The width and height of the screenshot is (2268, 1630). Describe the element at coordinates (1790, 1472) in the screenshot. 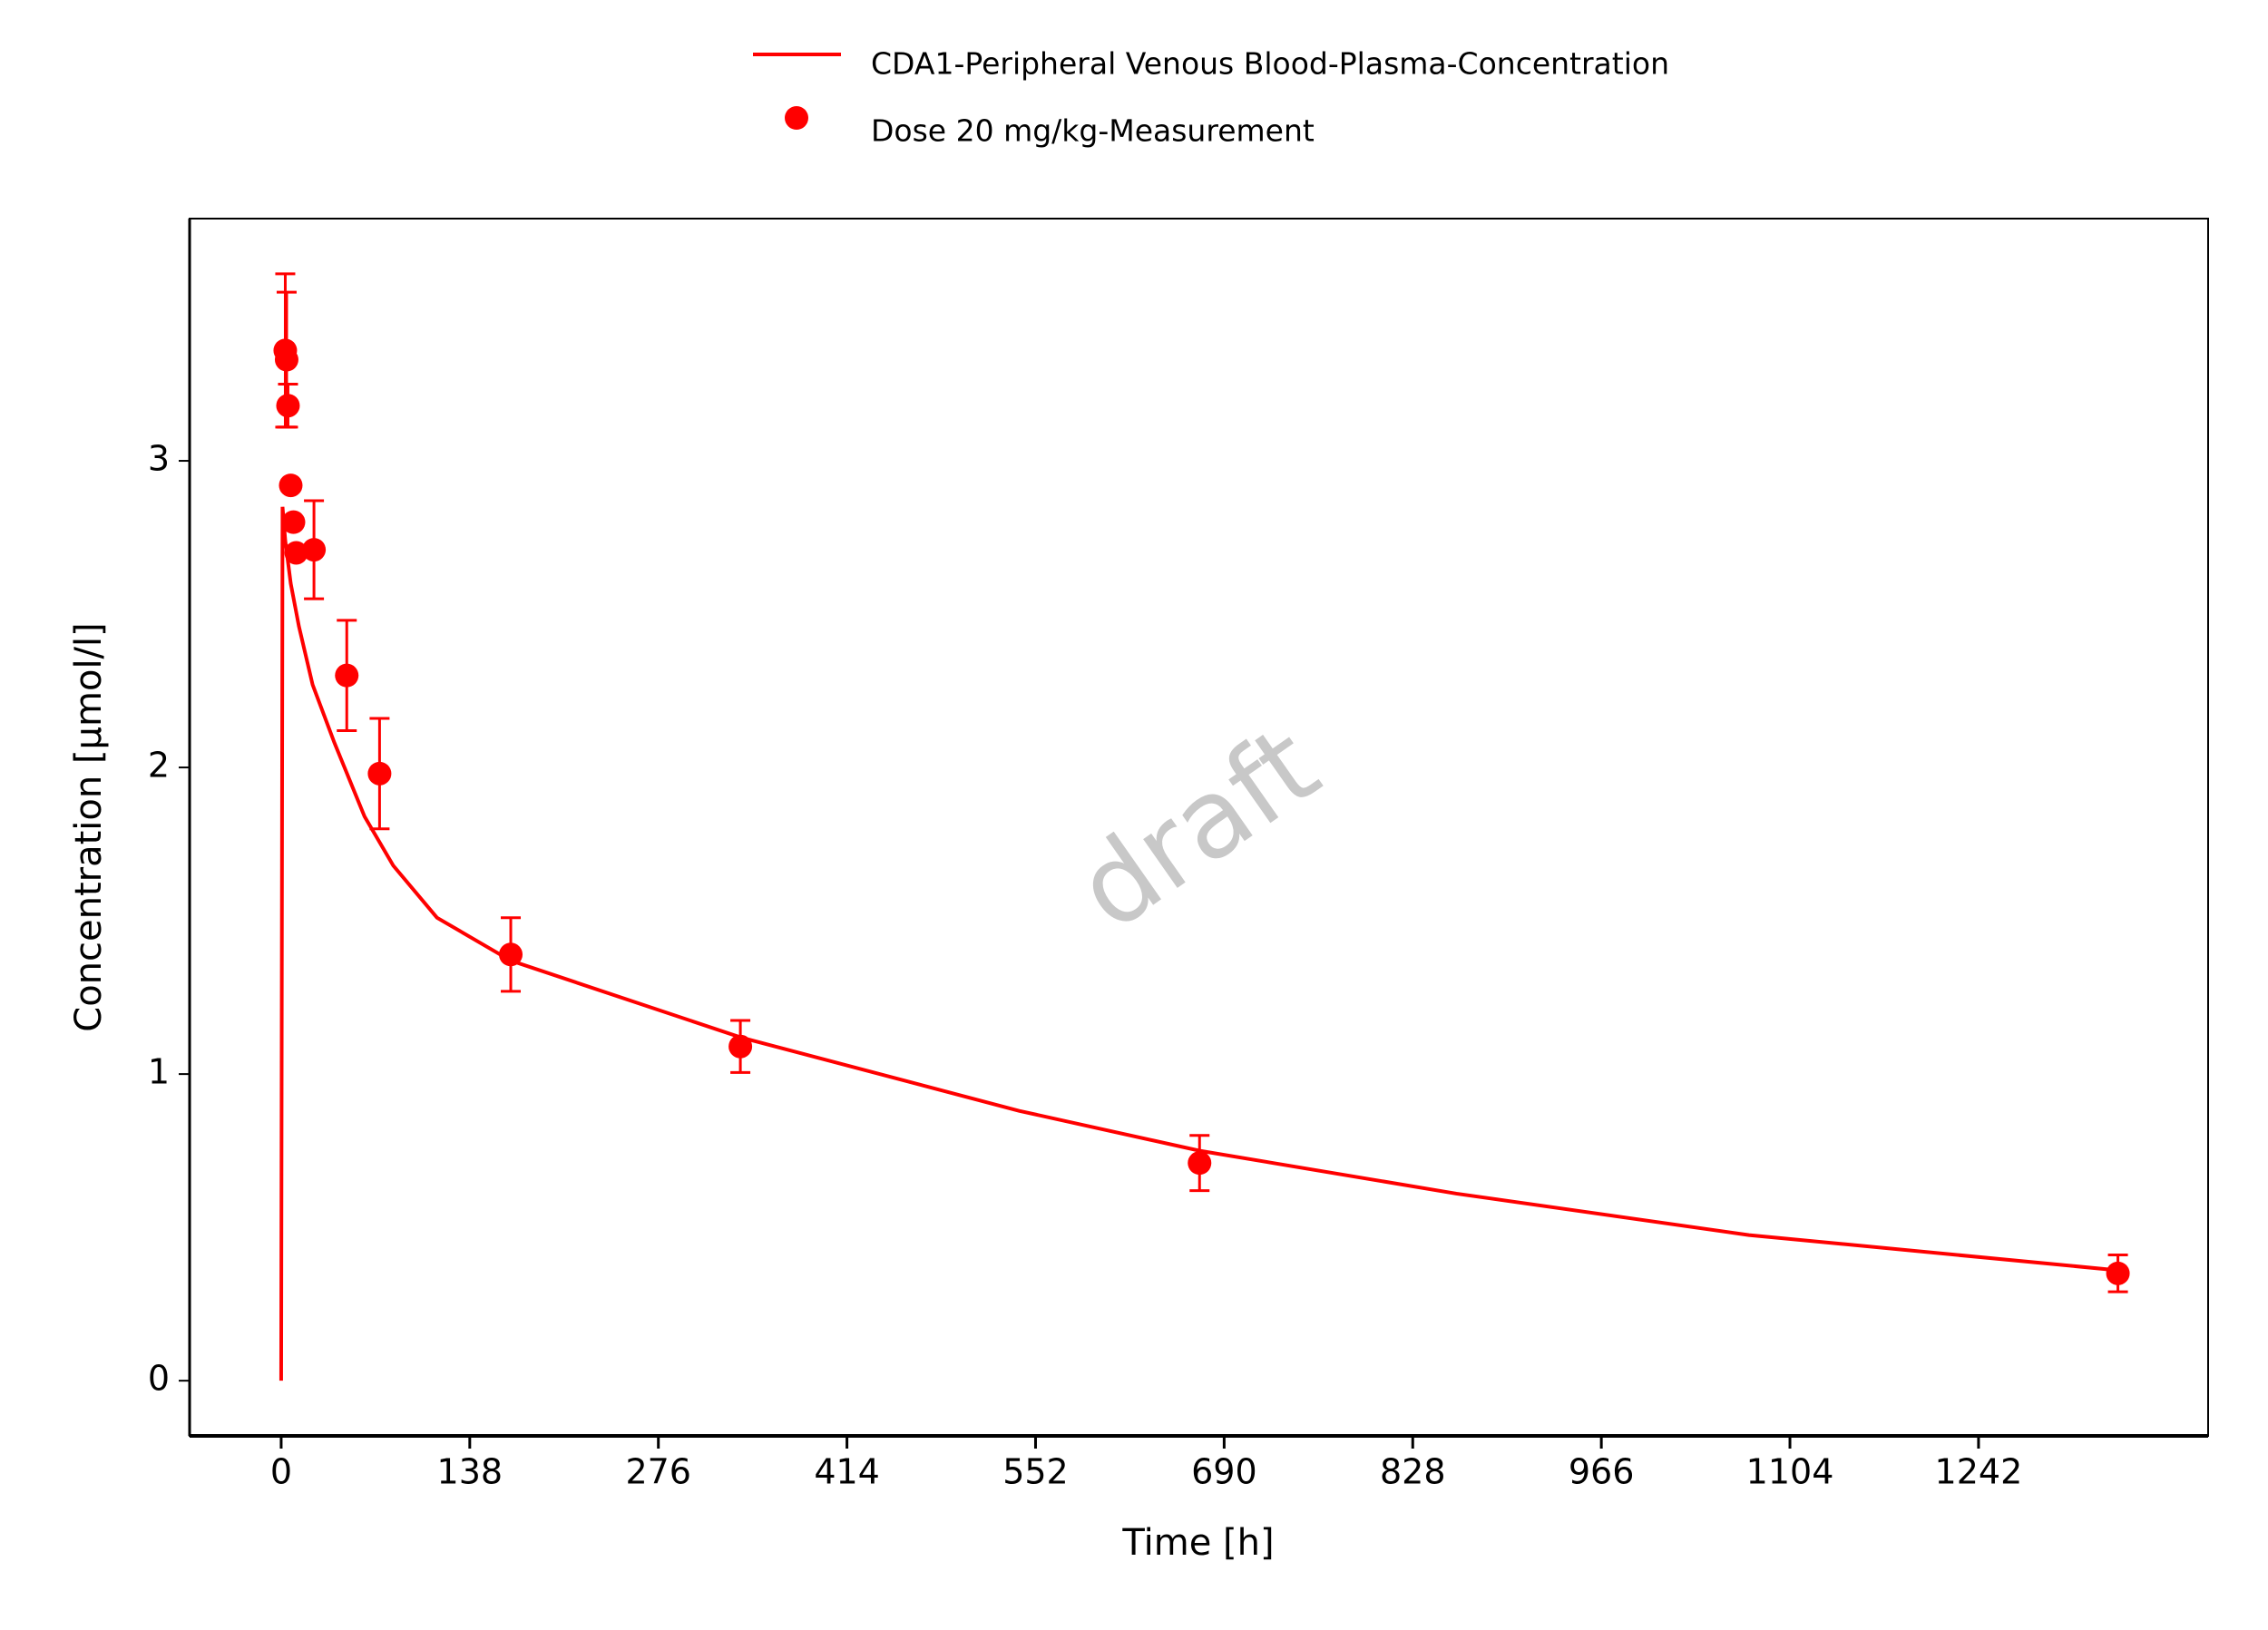

I see `x-tick-label: 1104` at that location.